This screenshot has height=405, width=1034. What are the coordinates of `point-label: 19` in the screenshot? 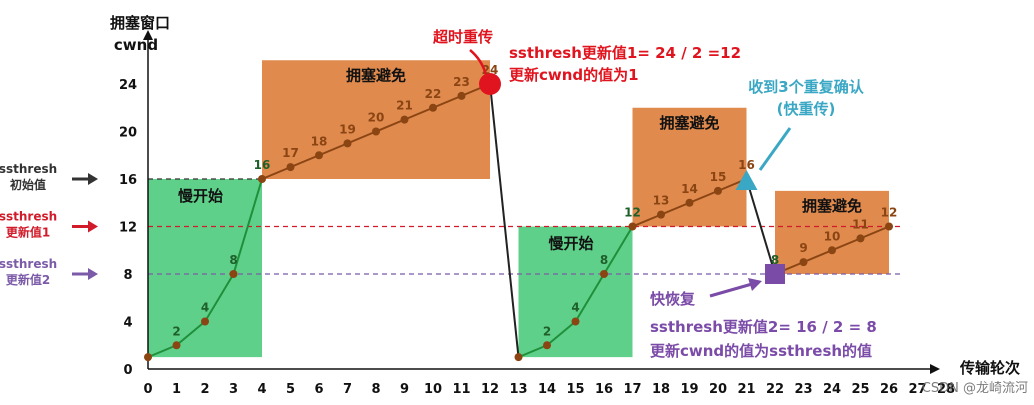 It's located at (347, 129).